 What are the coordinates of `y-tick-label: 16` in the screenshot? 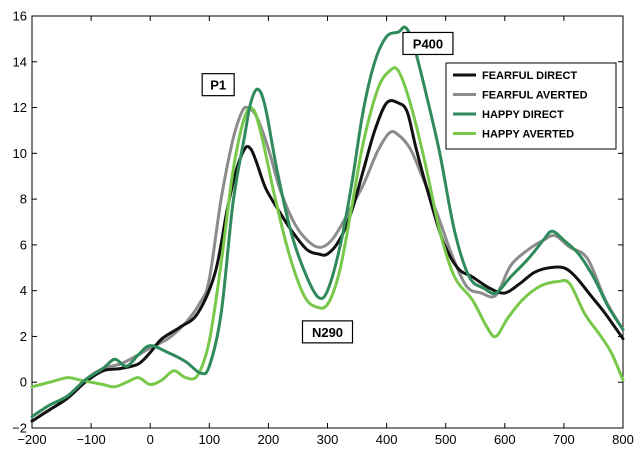 It's located at (20, 16).